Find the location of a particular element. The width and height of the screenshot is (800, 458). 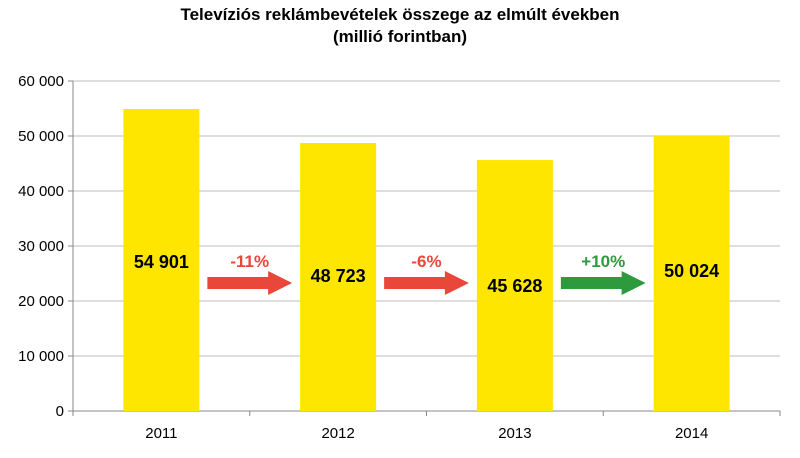

y-tick-label: 0 is located at coordinates (60, 411).